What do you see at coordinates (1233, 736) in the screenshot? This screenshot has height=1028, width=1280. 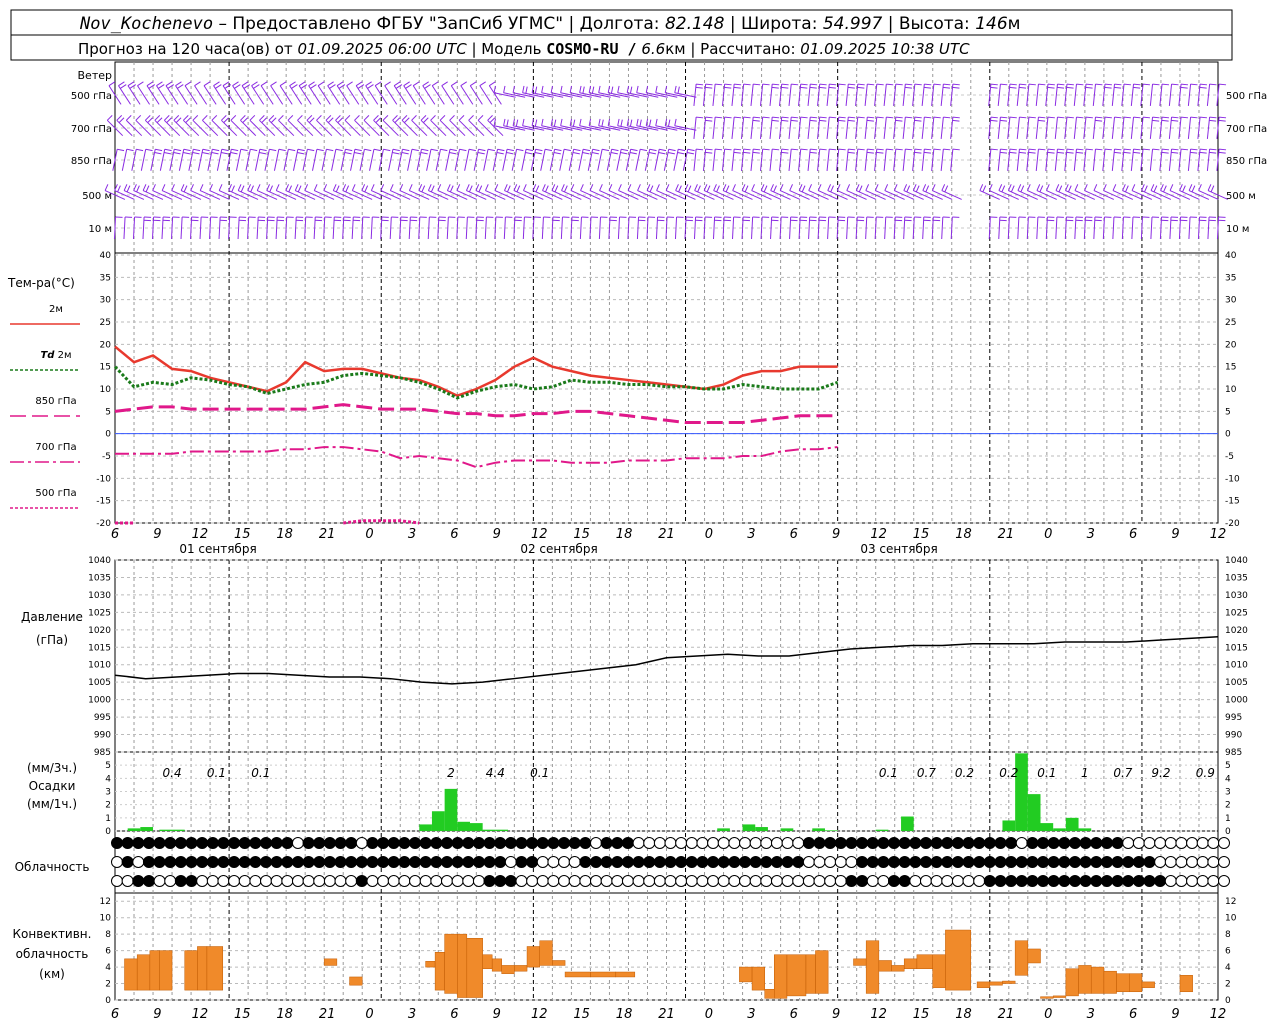 I see `pressure-tick-right: 990` at bounding box center [1233, 736].